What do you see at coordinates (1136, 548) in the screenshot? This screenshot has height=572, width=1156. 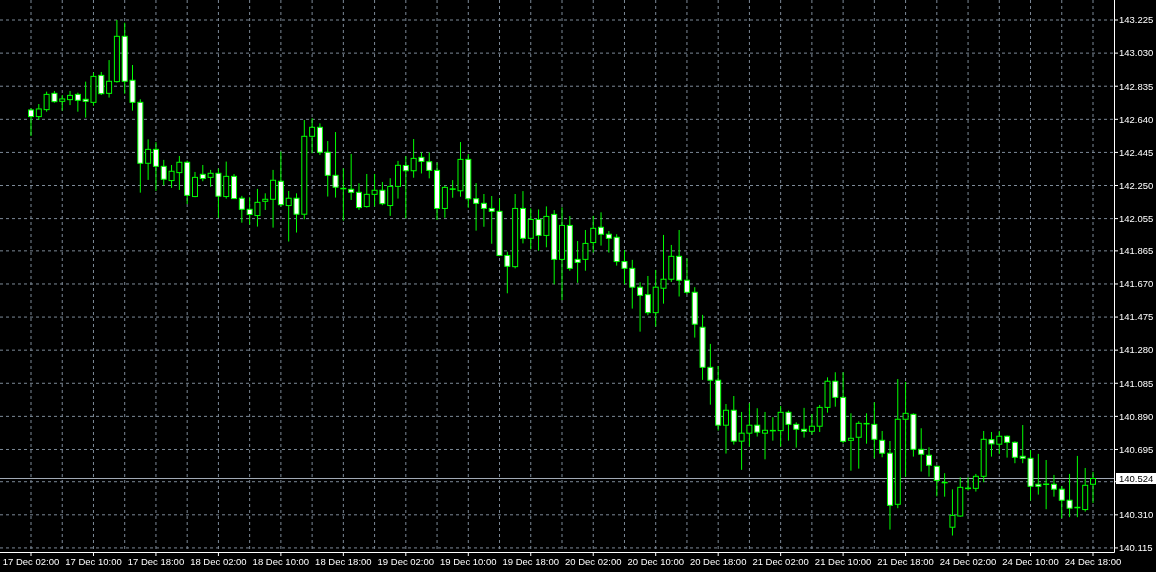 I see `y-tick-label: 140.115` at bounding box center [1136, 548].